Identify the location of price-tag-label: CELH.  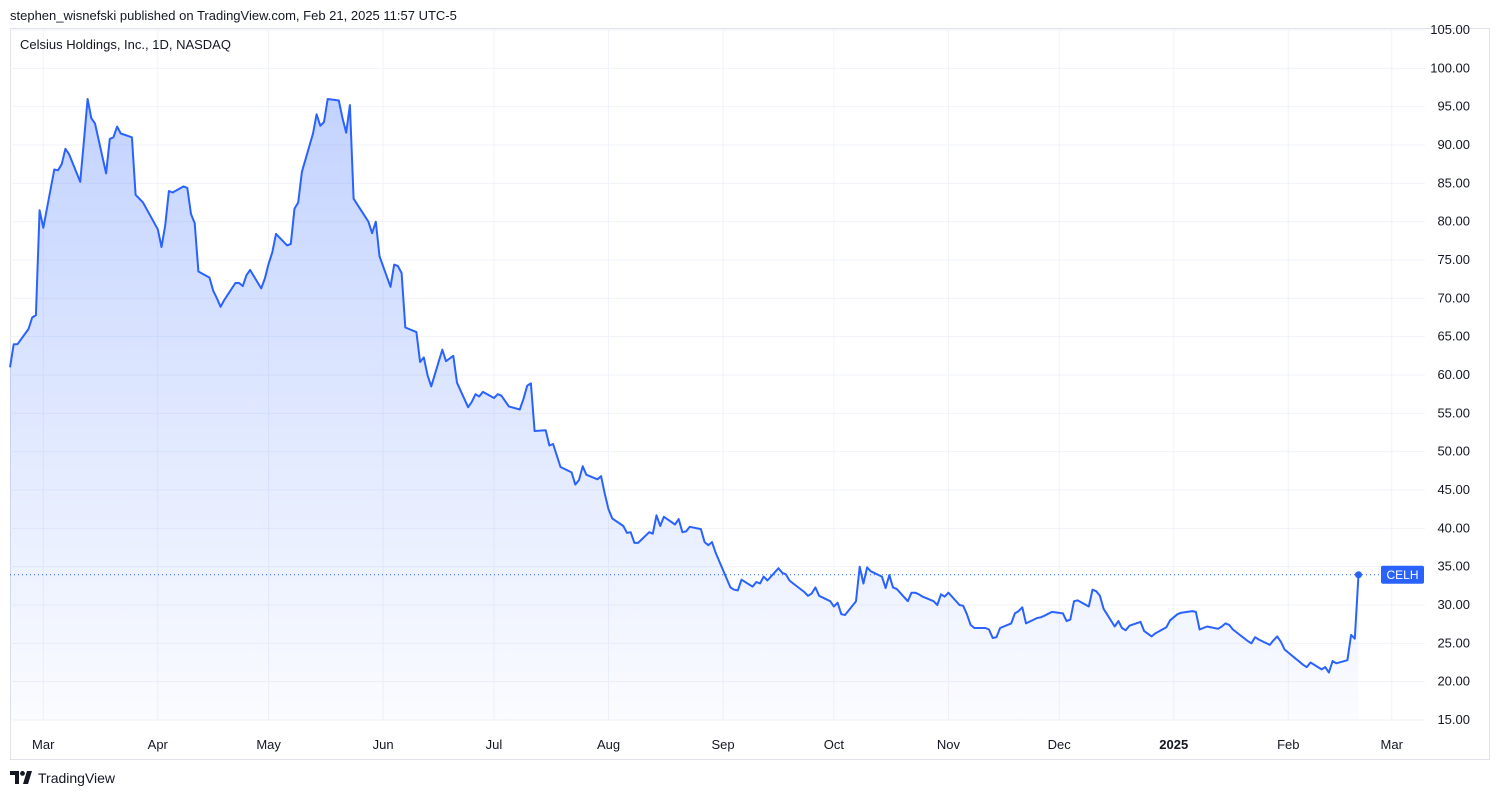
(1402, 575).